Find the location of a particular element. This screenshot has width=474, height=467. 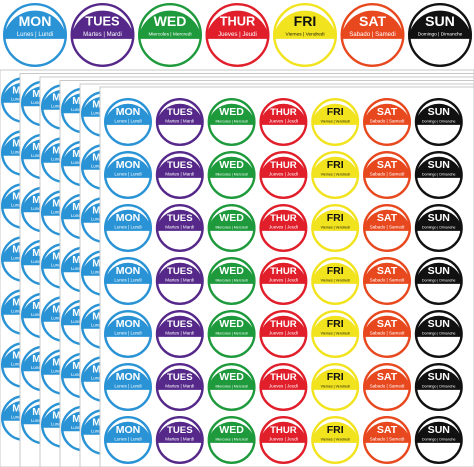

day-sub: Viernes | Vendredi is located at coordinates (304, 35).